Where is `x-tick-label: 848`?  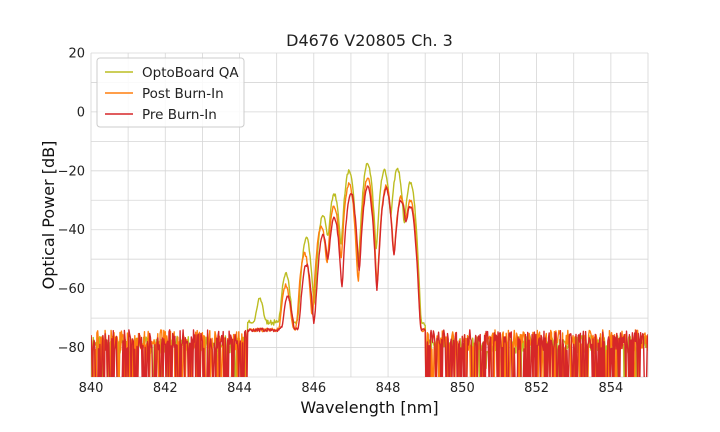 x-tick-label: 848 is located at coordinates (388, 388).